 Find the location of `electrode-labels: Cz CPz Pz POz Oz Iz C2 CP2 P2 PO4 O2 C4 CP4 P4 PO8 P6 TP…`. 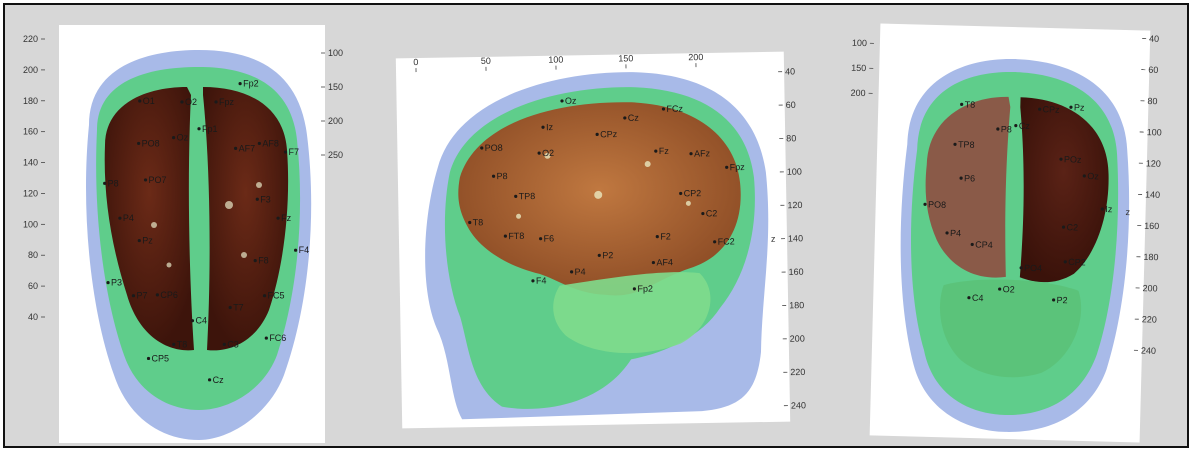

electrode-labels: Cz CPz Pz POz Oz Iz C2 CP2 P2 PO4 O2 C4 CP4 P4 PO8 P6 TP… is located at coordinates (1018, 202).